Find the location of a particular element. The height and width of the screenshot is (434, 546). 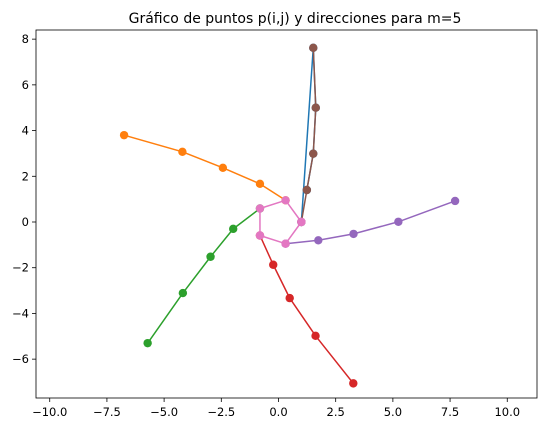

y-tick-label-3: 0 is located at coordinates (25, 222).